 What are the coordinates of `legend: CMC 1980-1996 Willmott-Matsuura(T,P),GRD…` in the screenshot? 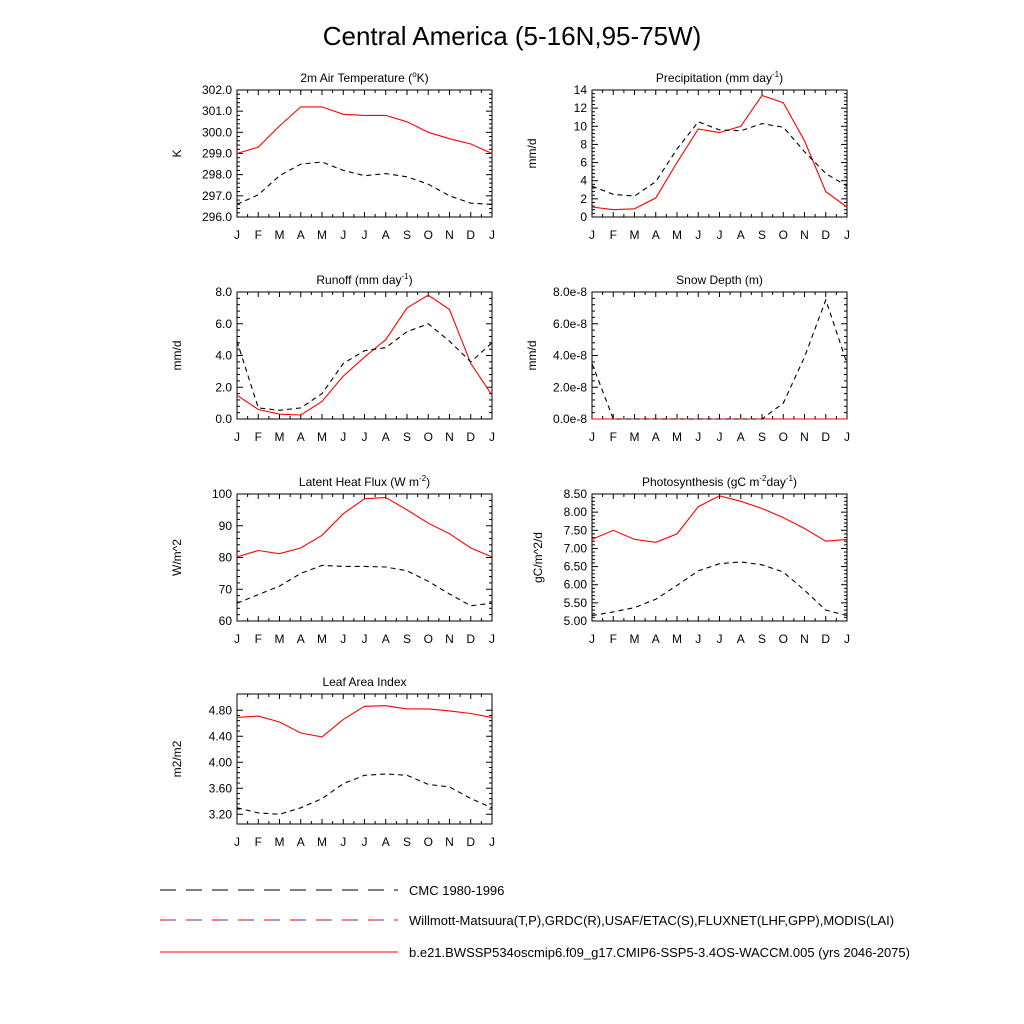 It's located at (535, 921).